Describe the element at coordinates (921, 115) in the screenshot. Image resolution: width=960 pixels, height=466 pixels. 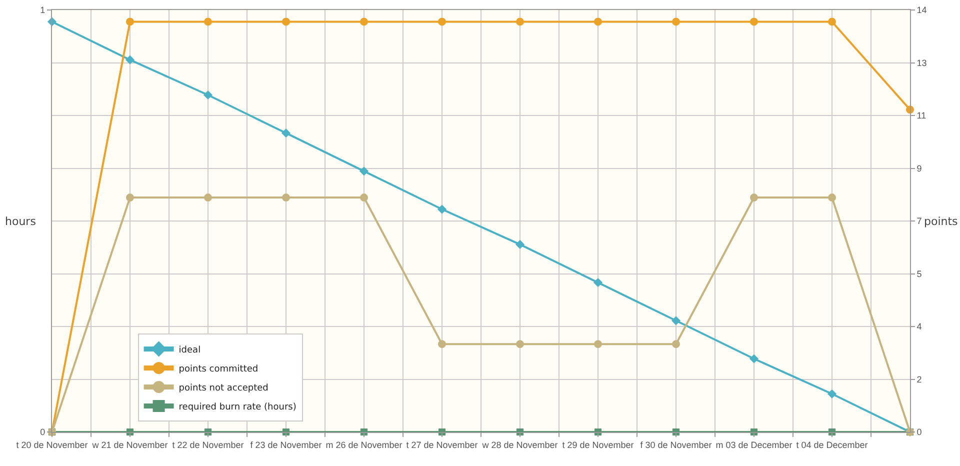
I see `y2-tick-label: 11` at that location.